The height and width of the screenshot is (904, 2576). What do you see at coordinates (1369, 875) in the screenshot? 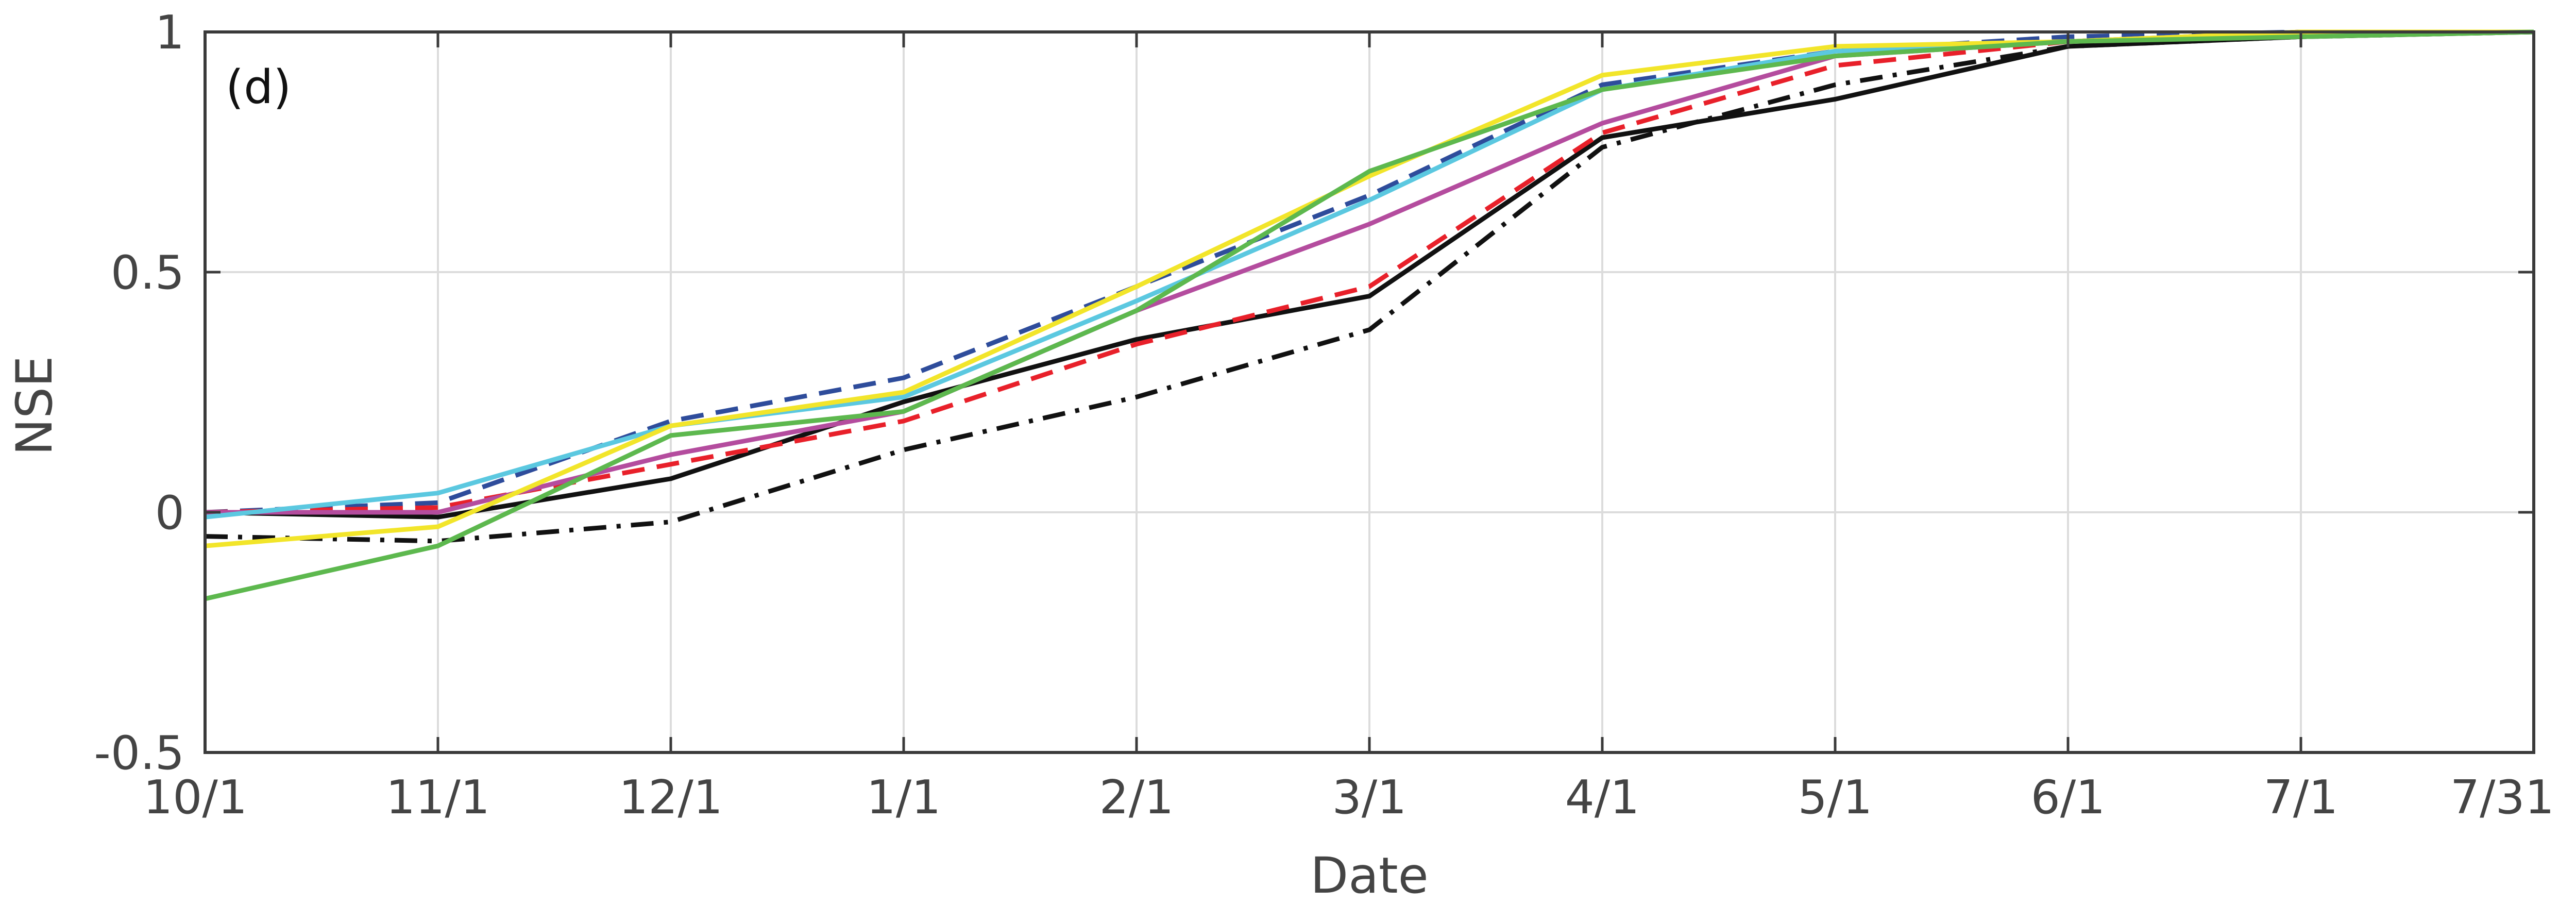
I see `x-axis-title: Date` at bounding box center [1369, 875].